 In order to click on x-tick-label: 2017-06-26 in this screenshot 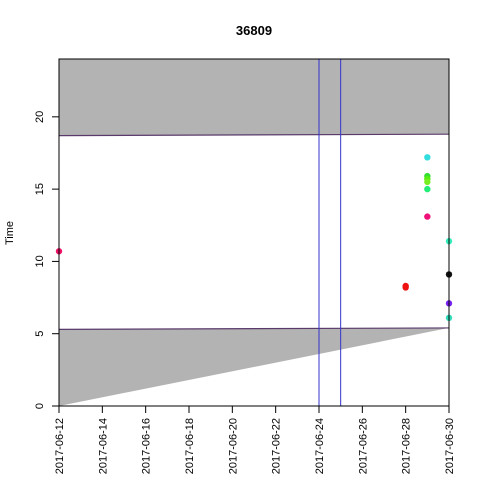, I will do `click(363, 446)`.